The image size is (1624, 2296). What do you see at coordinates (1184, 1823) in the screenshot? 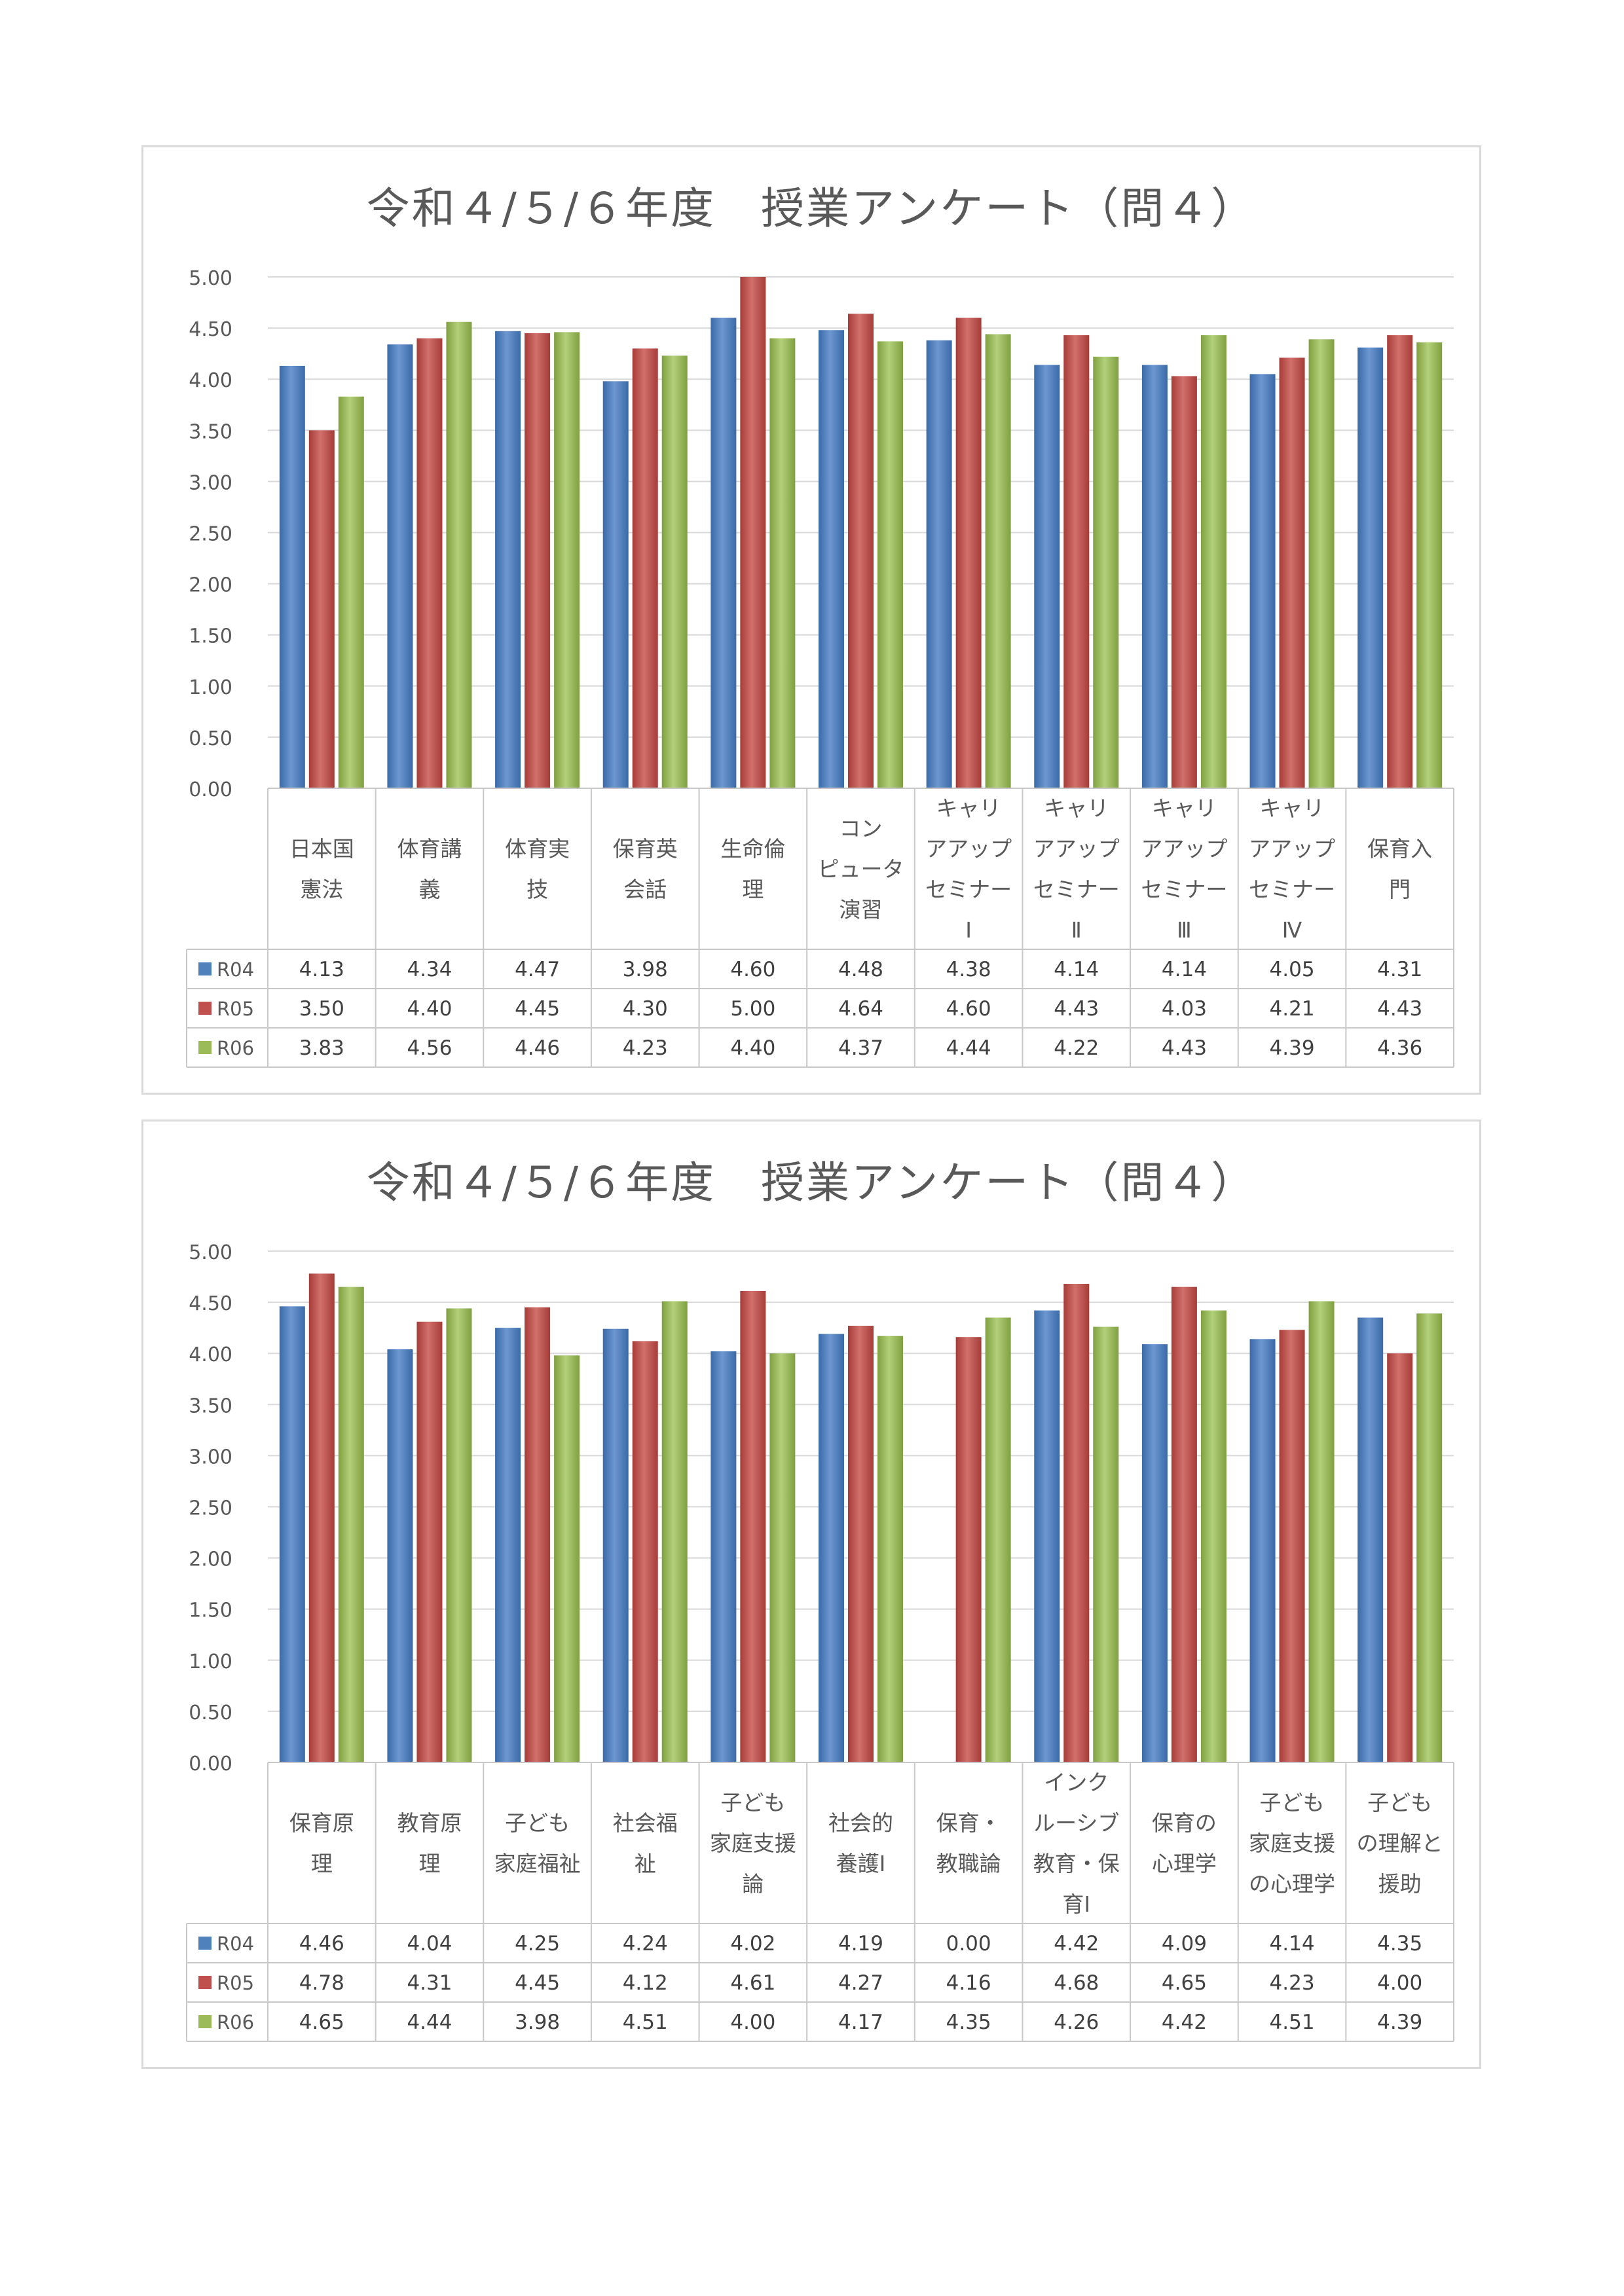
I see `category-label: 保育の` at bounding box center [1184, 1823].